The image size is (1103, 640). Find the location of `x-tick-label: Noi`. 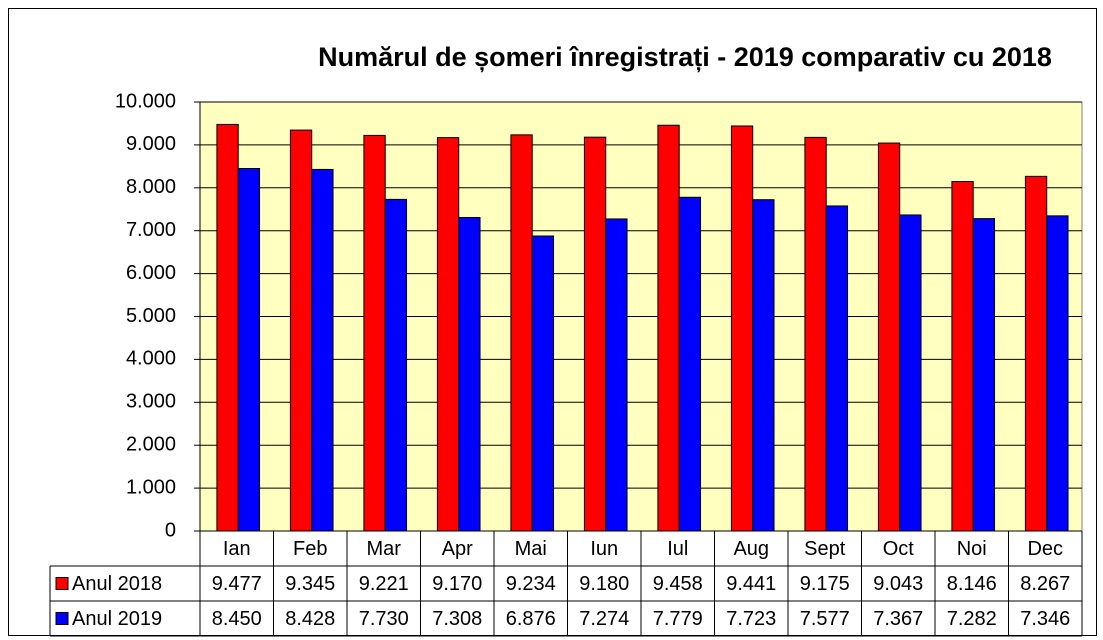

x-tick-label: Noi is located at coordinates (972, 549).